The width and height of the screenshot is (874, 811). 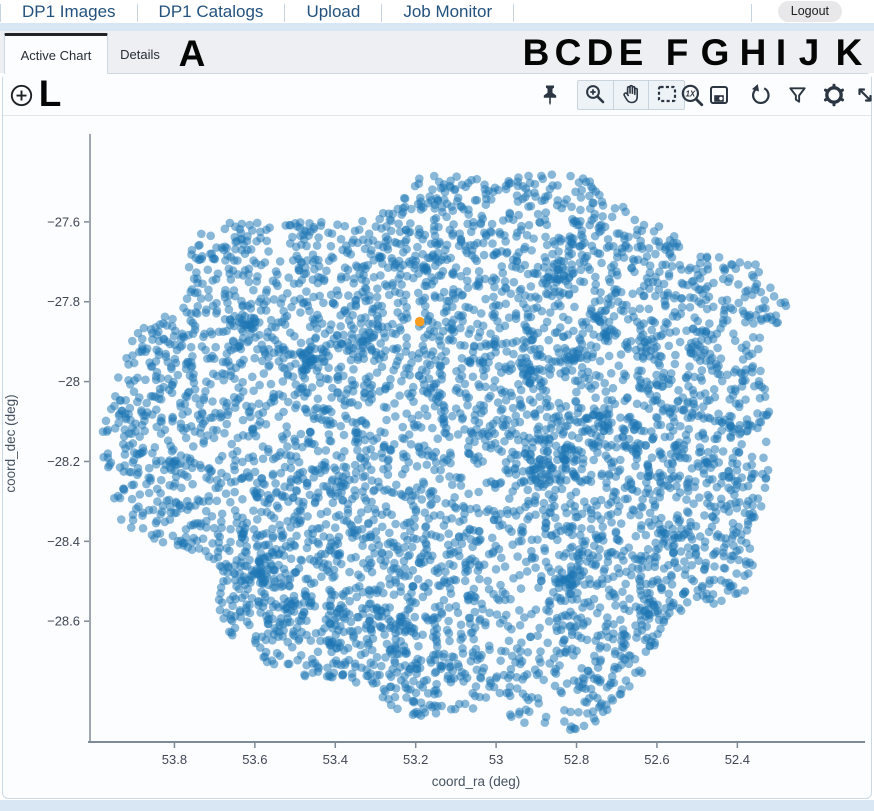 I want to click on zoom-original-1x-icon: 1X, so click(x=692, y=95).